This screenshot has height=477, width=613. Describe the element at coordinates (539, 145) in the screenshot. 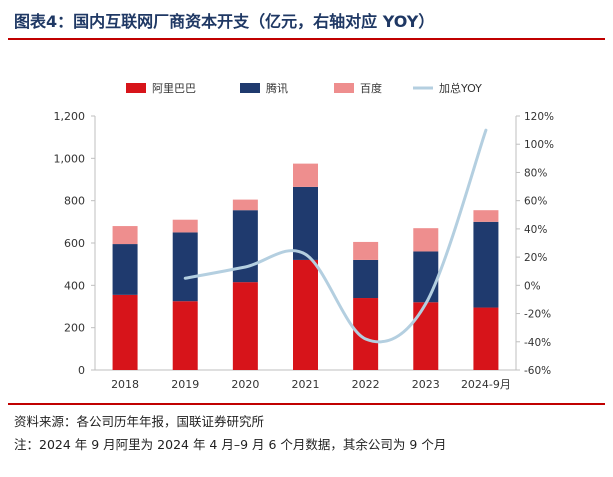

I see `right-tick-label: 100%` at that location.